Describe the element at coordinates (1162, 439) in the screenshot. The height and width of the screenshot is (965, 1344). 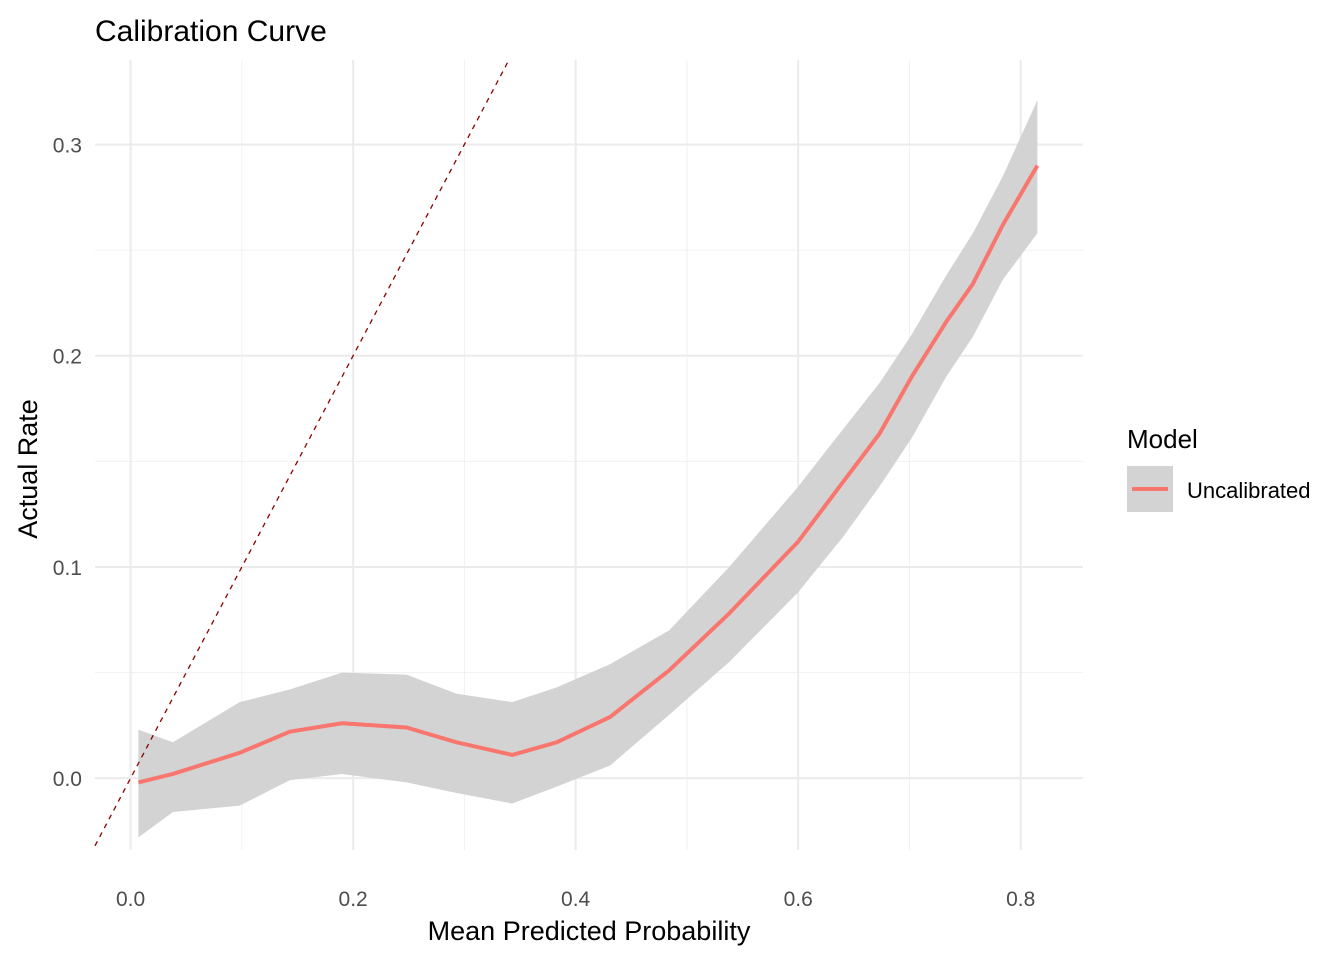
I see `legend-title: Model` at that location.